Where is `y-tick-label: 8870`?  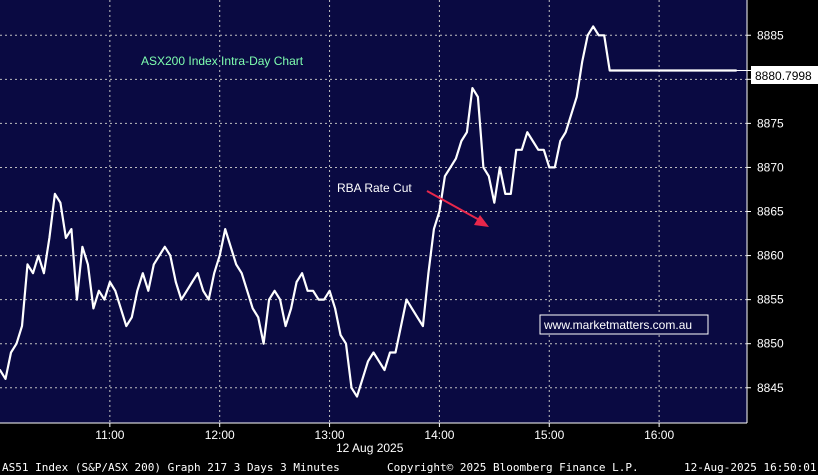 y-tick-label: 8870 is located at coordinates (770, 167).